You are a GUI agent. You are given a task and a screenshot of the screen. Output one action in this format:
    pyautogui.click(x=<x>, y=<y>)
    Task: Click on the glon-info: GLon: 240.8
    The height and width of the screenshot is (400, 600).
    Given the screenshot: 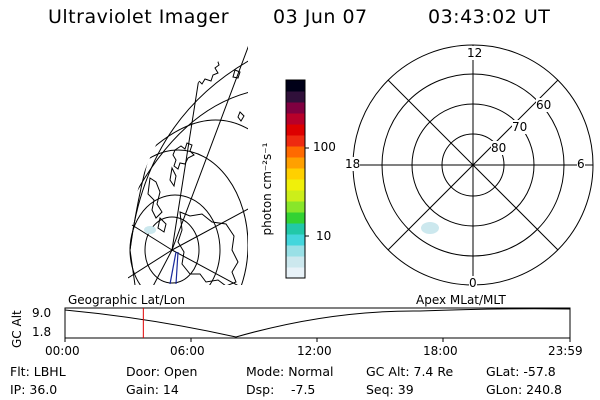 What is the action you would take?
    pyautogui.click(x=524, y=389)
    